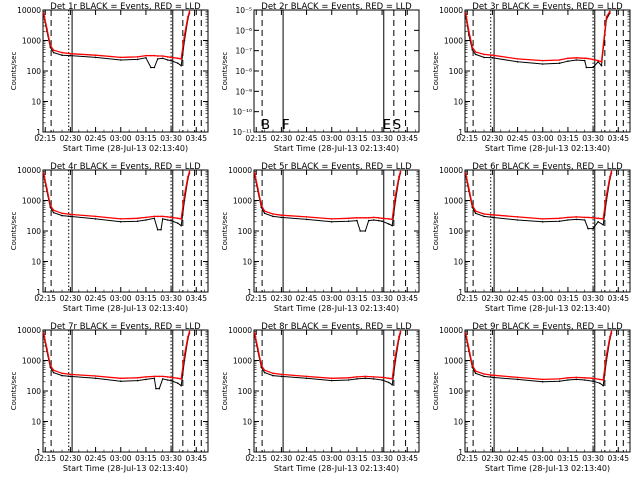 Image resolution: width=640 pixels, height=485 pixels. What do you see at coordinates (243, 71) in the screenshot?
I see `y-tick-label: 10⁻⁸` at bounding box center [243, 71].